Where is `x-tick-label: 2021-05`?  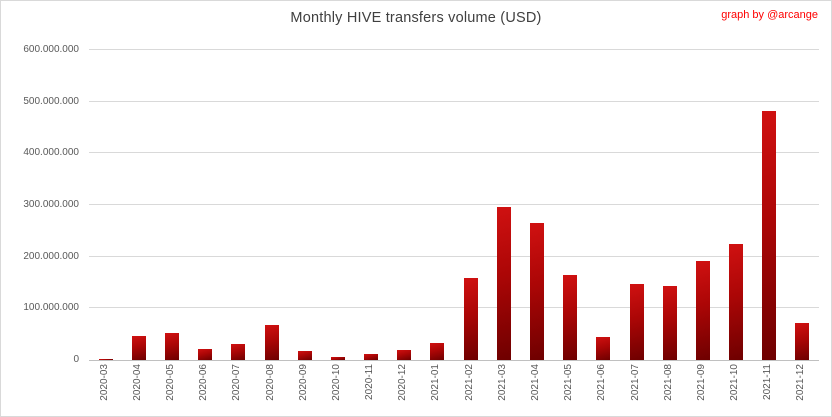 x-tick-label: 2021-05 is located at coordinates (569, 382).